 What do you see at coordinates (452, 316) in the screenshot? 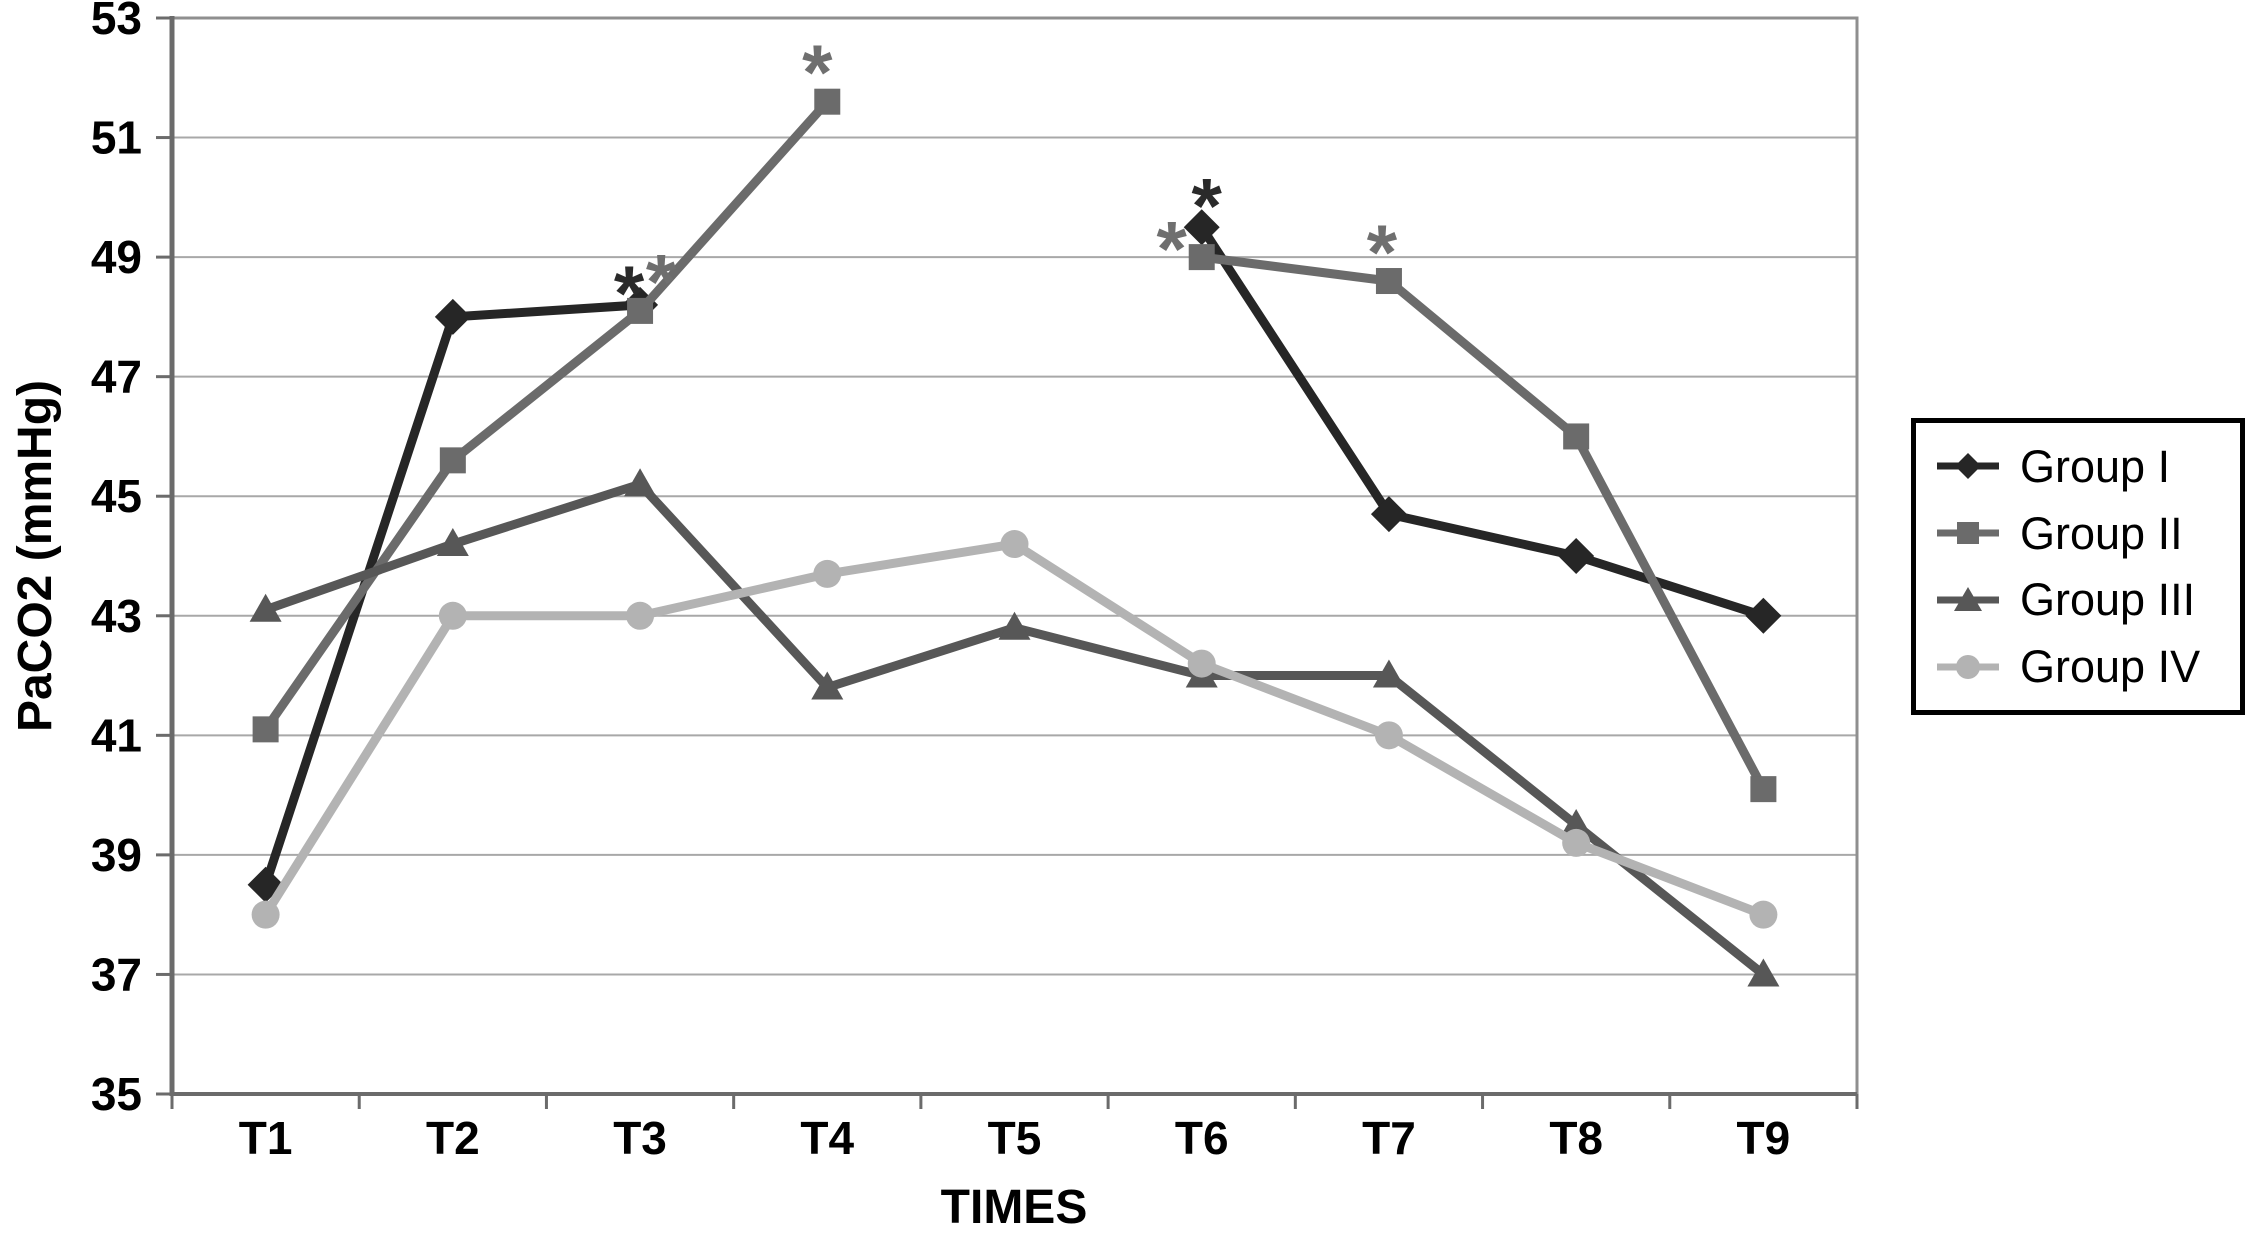
I see `data-point-group-i-t2` at bounding box center [452, 316].